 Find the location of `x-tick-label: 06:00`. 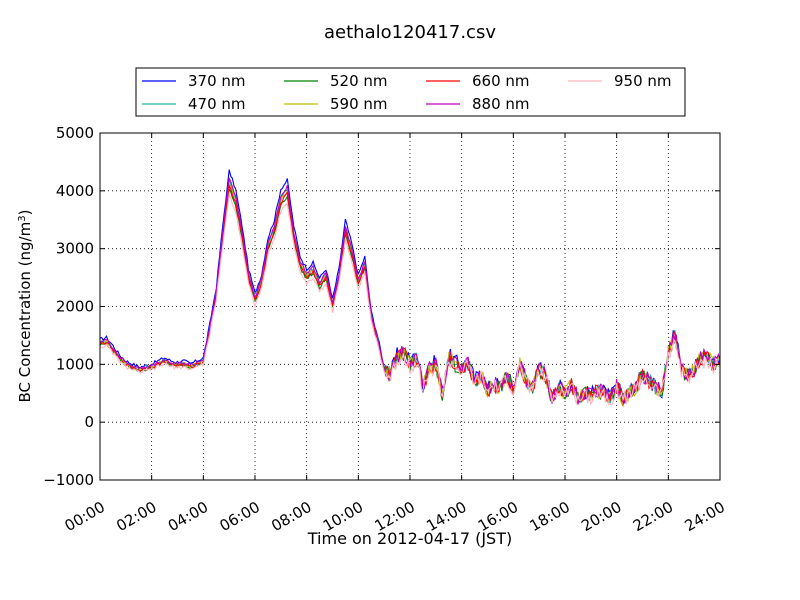

x-tick-label: 06:00 is located at coordinates (240, 516).